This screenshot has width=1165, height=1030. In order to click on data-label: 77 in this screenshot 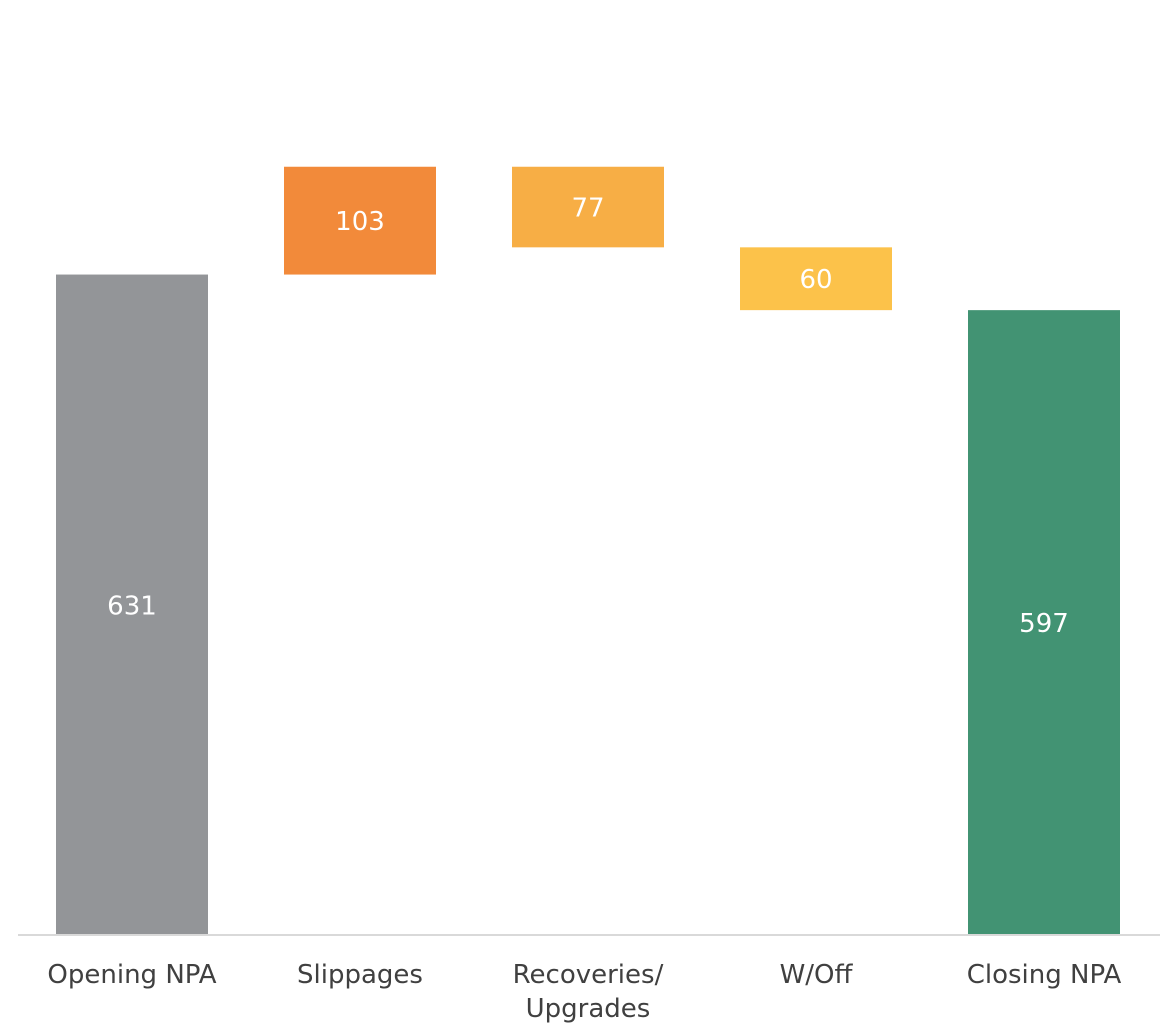, I will do `click(587, 209)`.